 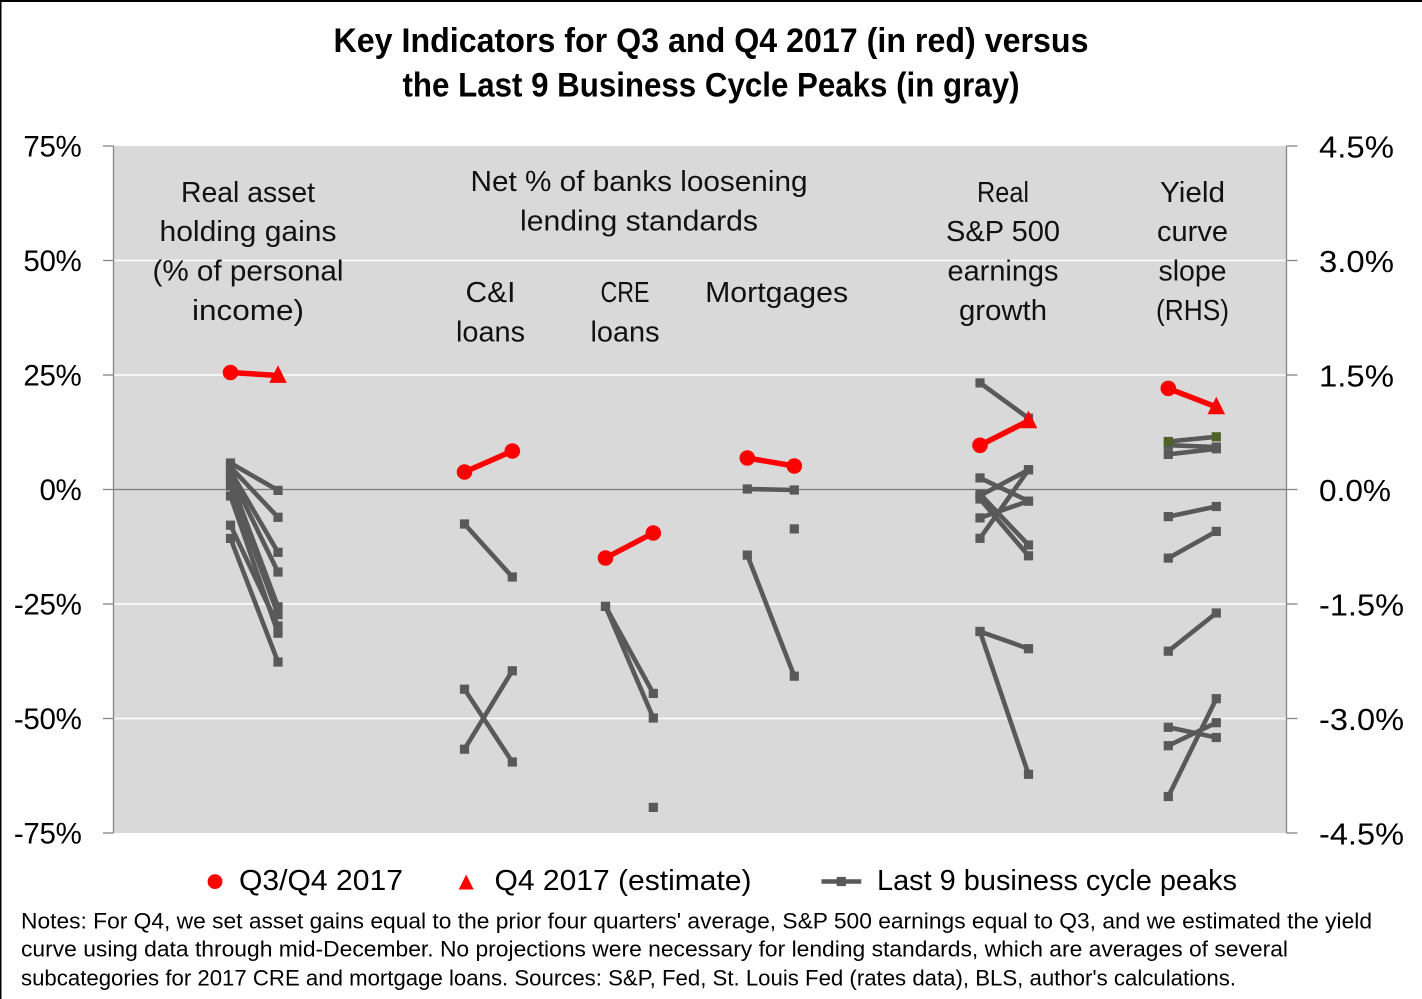 I want to click on svg-text: 0.0%, so click(x=1355, y=490).